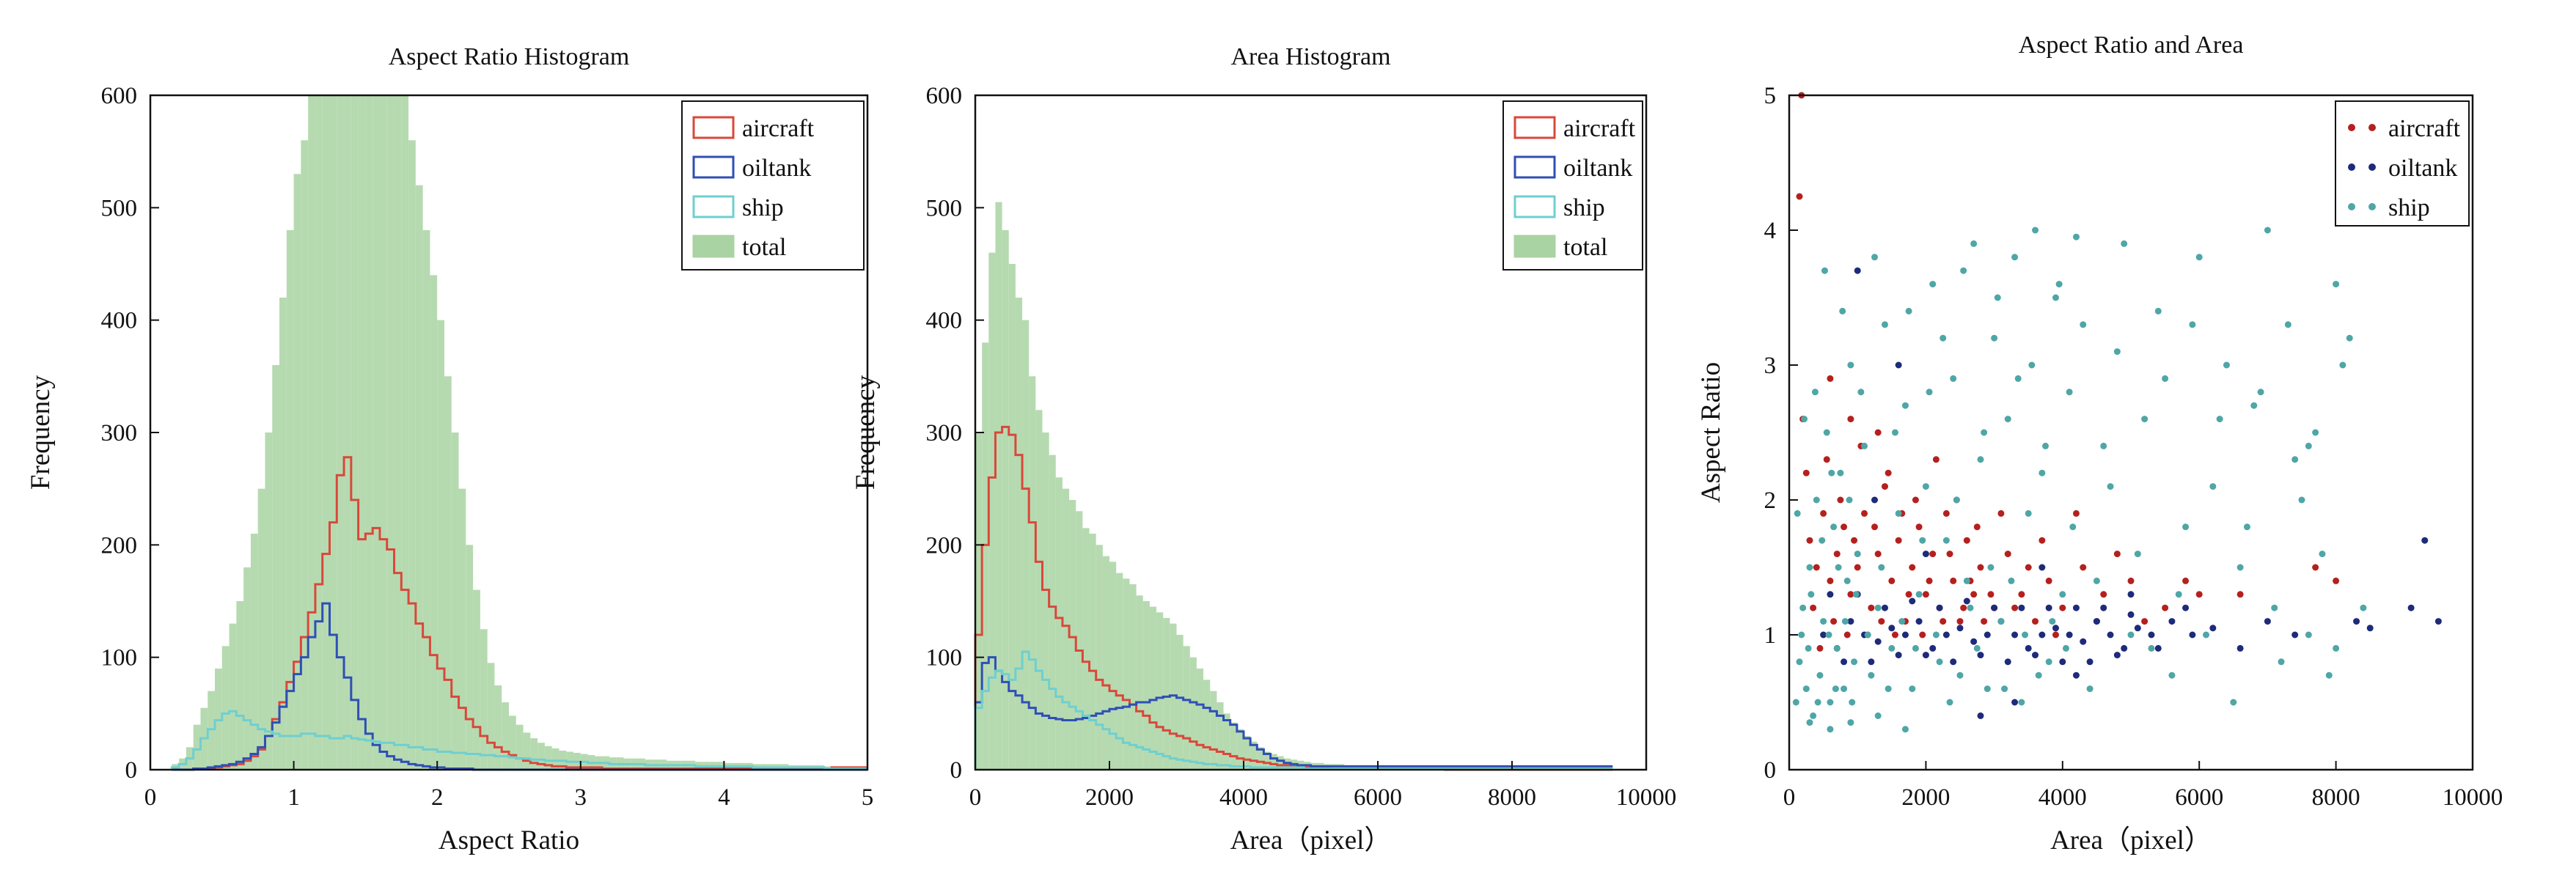 This screenshot has width=2576, height=887. I want to click on y-tick-label: 200, so click(945, 545).